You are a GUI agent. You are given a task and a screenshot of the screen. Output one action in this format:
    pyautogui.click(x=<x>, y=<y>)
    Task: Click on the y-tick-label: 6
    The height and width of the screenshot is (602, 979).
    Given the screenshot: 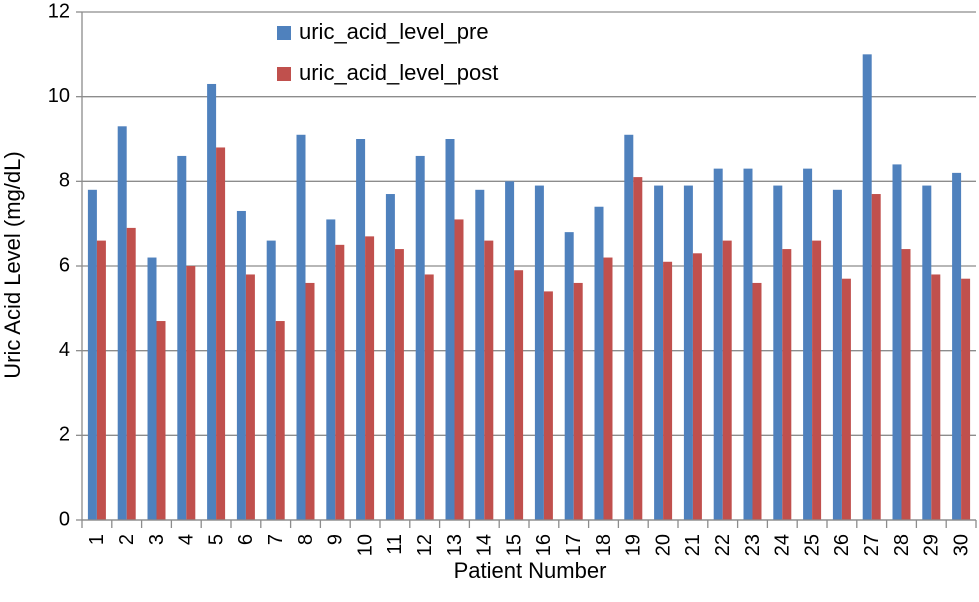 What is the action you would take?
    pyautogui.click(x=64, y=265)
    